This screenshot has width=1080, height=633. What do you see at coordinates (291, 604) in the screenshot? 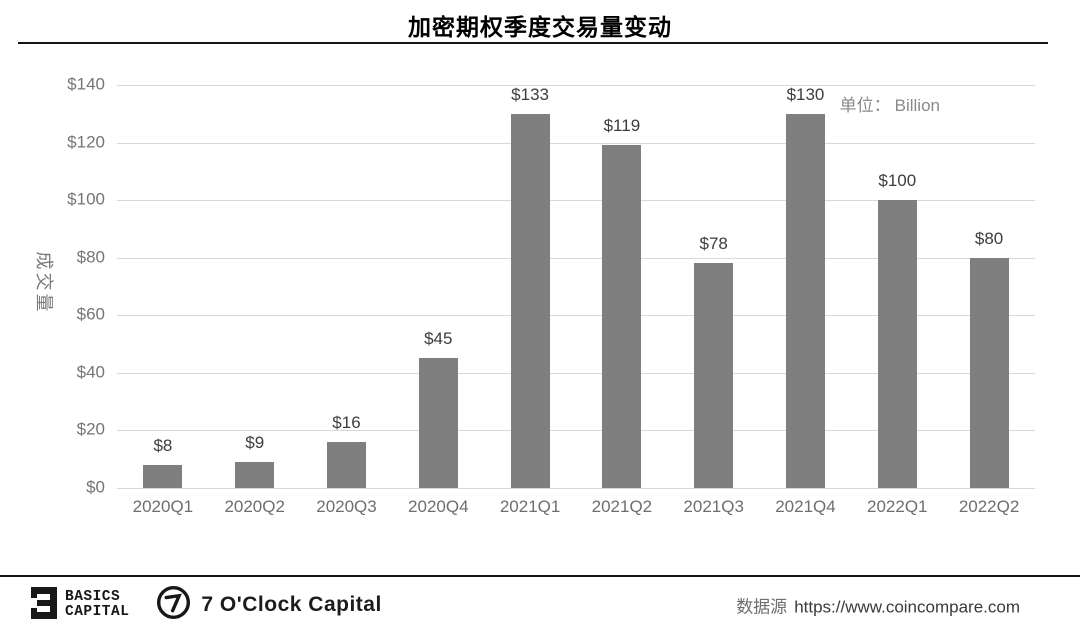
I see `seven-oclock-wordmark: 7 O'Clock Capital` at bounding box center [291, 604].